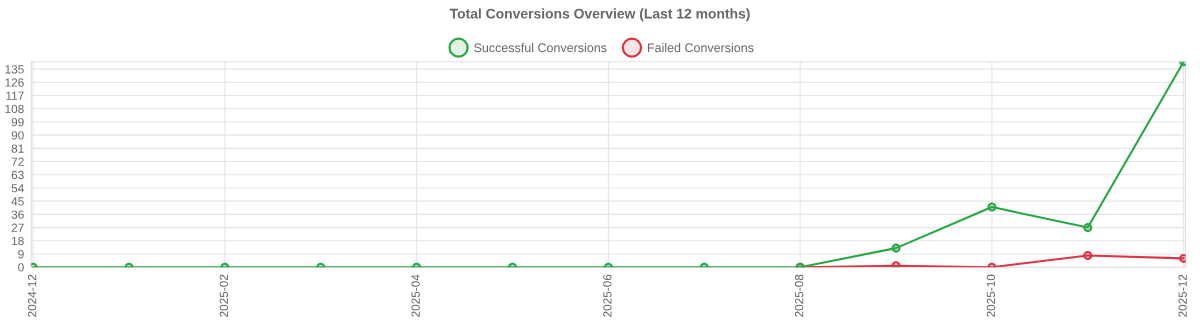 This screenshot has height=334, width=1200. Describe the element at coordinates (18, 241) in the screenshot. I see `y-tick-label: 18` at that location.